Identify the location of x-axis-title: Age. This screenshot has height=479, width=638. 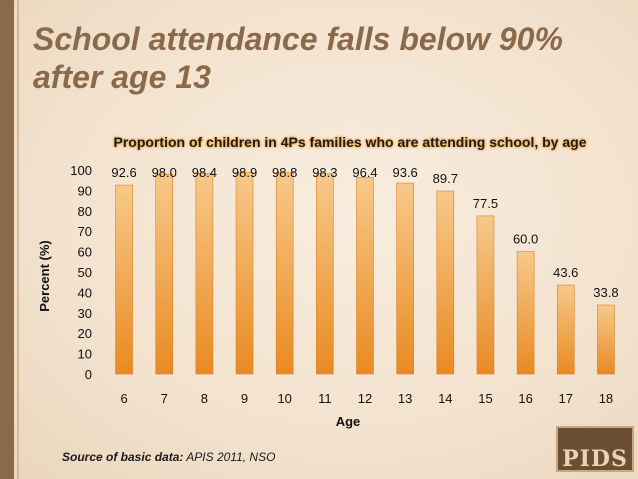
(348, 421).